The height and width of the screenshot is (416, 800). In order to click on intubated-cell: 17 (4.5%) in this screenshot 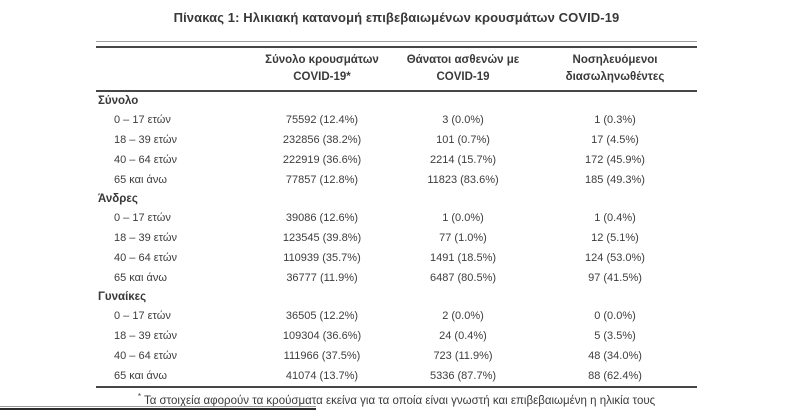, I will do `click(615, 140)`.